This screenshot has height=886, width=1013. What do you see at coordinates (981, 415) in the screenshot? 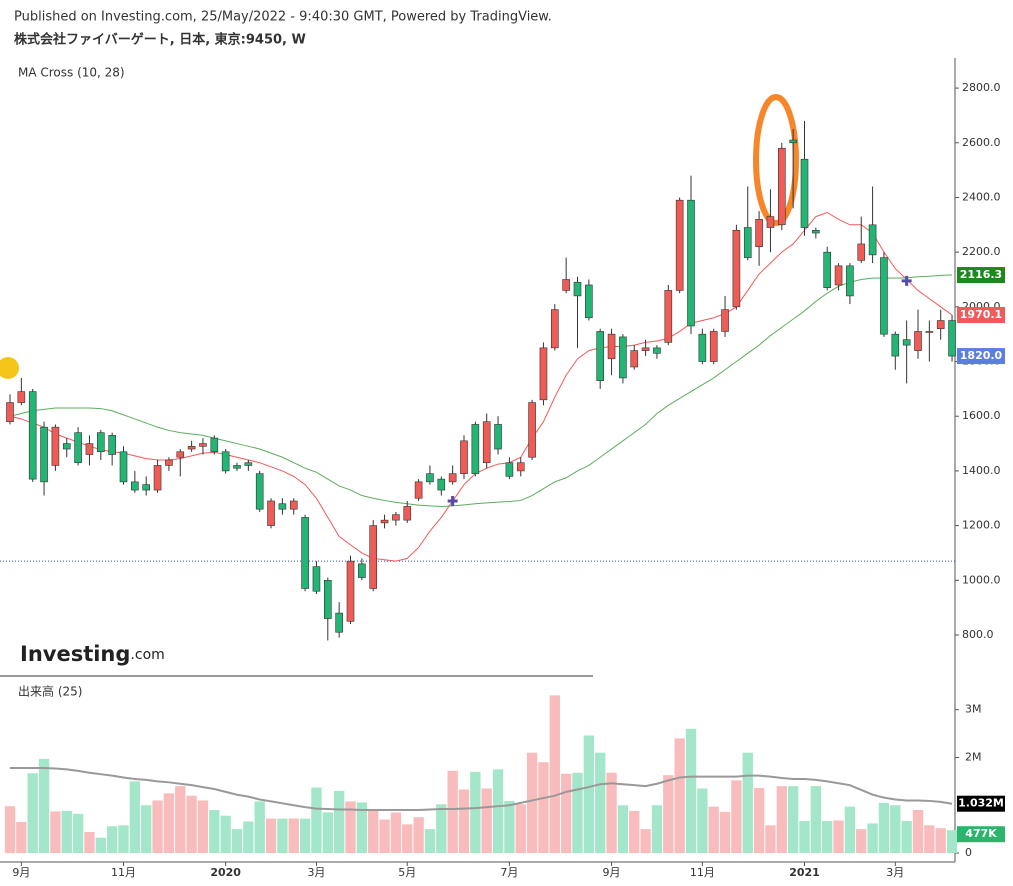
I see `y-tick-label: 1600.0` at bounding box center [981, 415].